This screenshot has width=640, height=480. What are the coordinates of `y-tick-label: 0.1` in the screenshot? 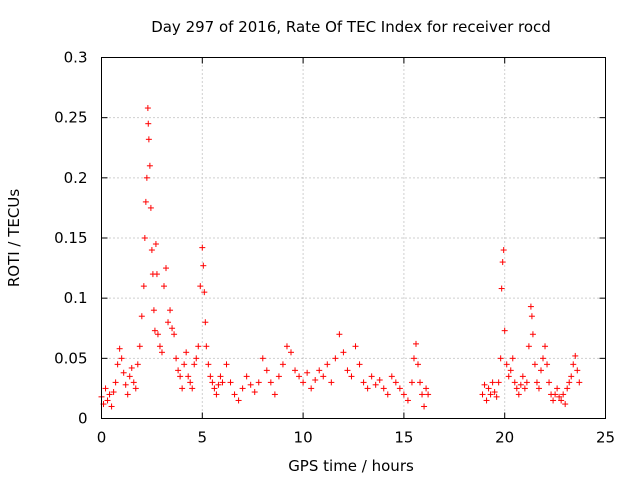 It's located at (76, 298).